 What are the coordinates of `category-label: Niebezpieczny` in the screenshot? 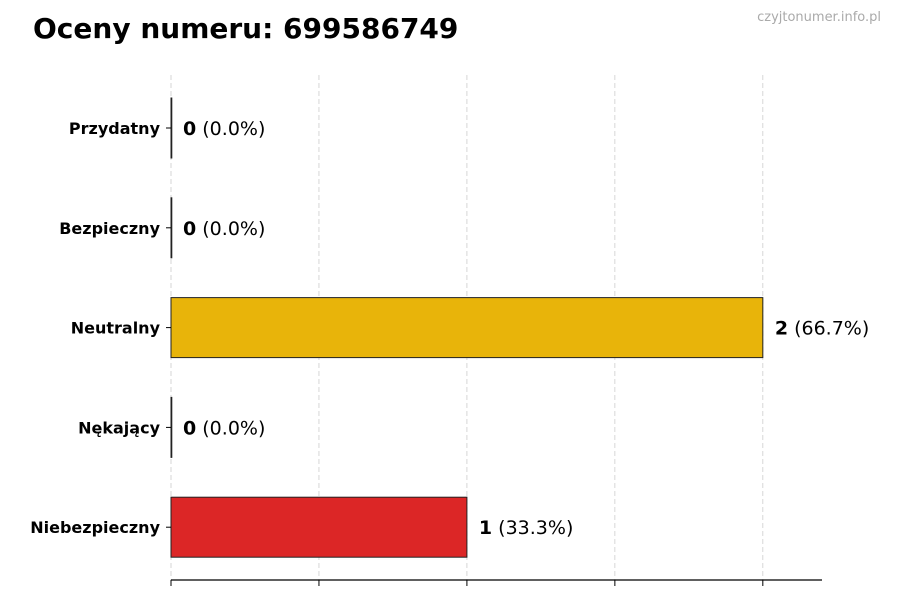 It's located at (95, 527).